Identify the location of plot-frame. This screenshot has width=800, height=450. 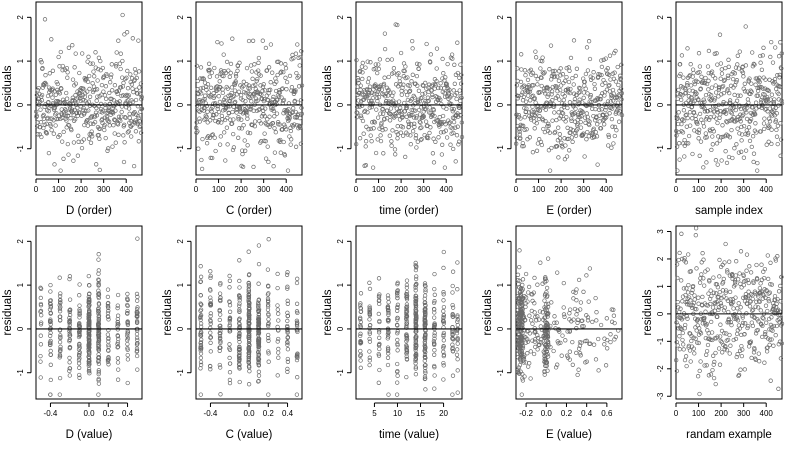
(249, 88).